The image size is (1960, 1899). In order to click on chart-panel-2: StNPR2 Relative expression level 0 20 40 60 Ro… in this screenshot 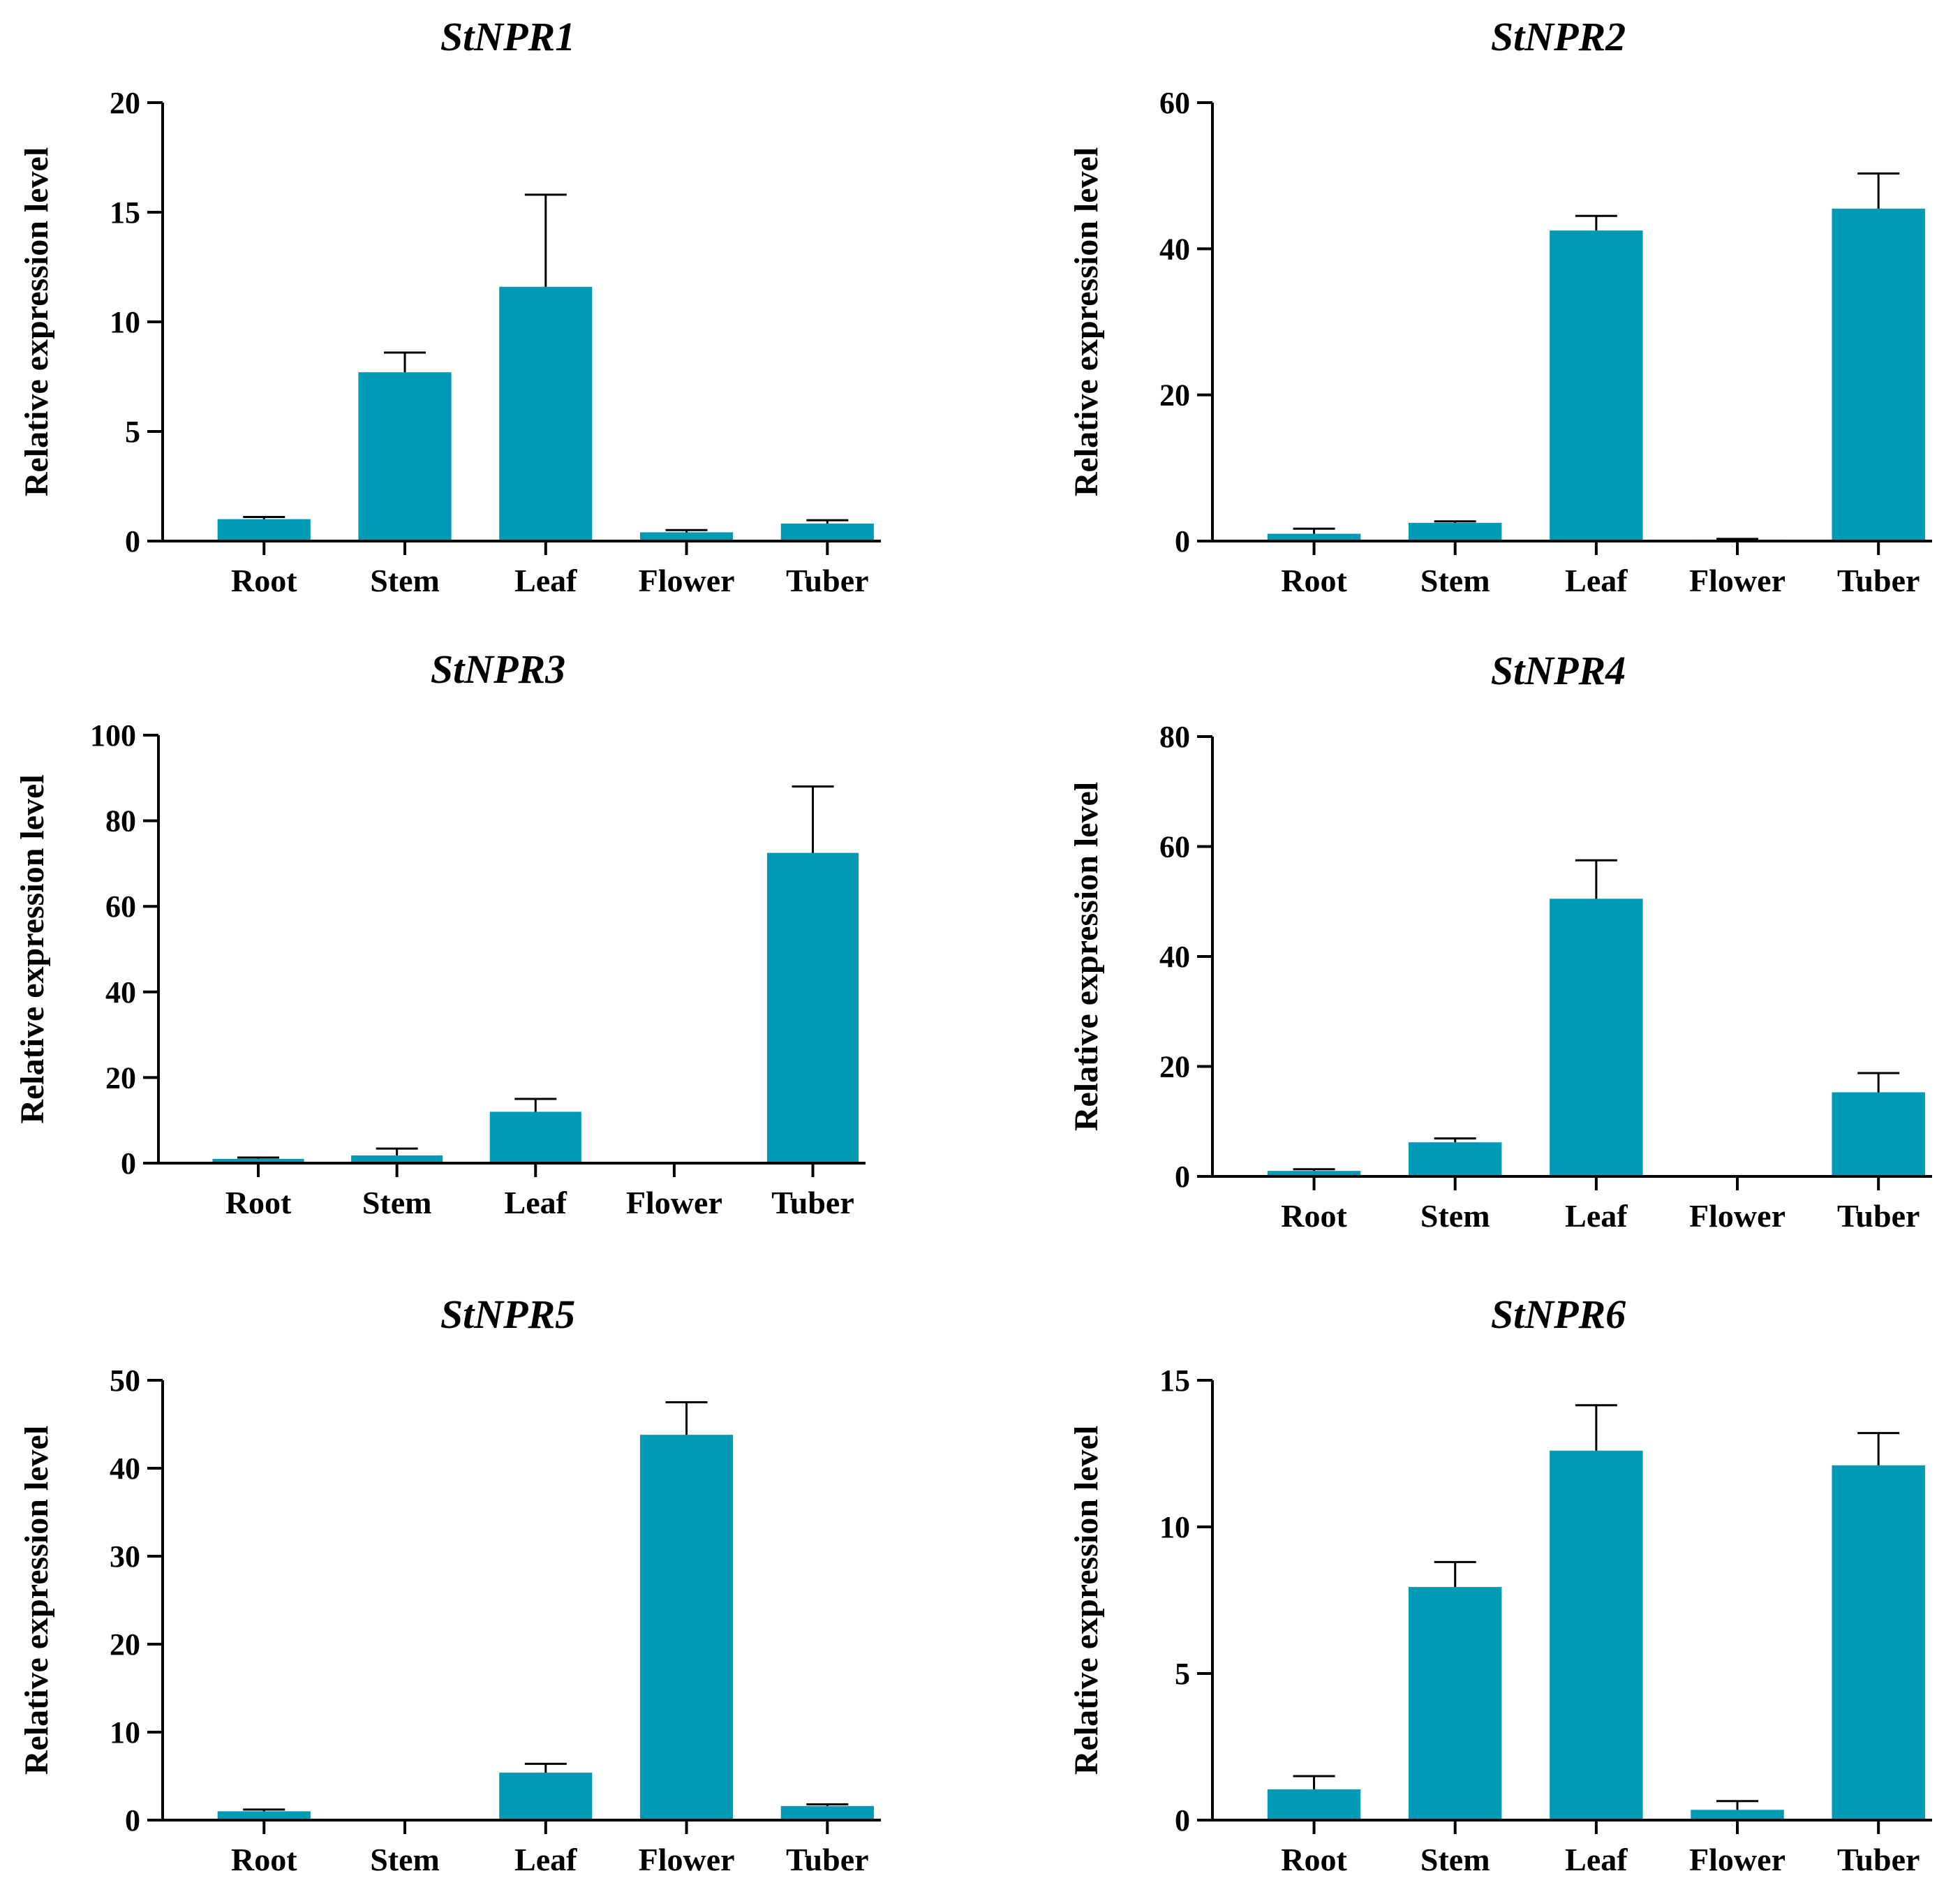, I will do `click(1500, 306)`.